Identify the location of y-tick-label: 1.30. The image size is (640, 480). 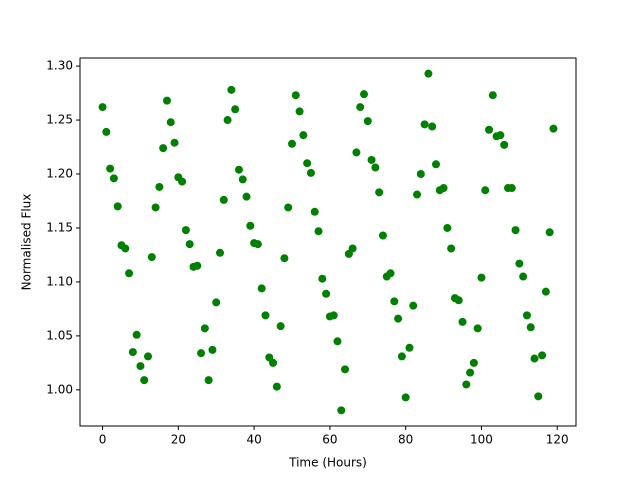
(59, 66).